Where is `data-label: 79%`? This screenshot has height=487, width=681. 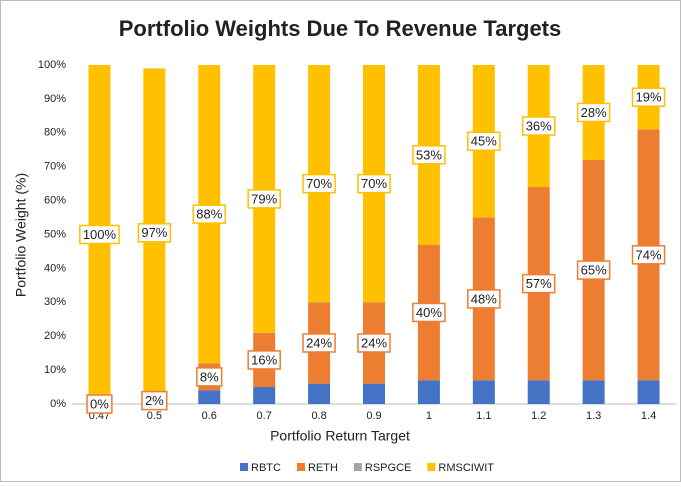
data-label: 79% is located at coordinates (264, 198).